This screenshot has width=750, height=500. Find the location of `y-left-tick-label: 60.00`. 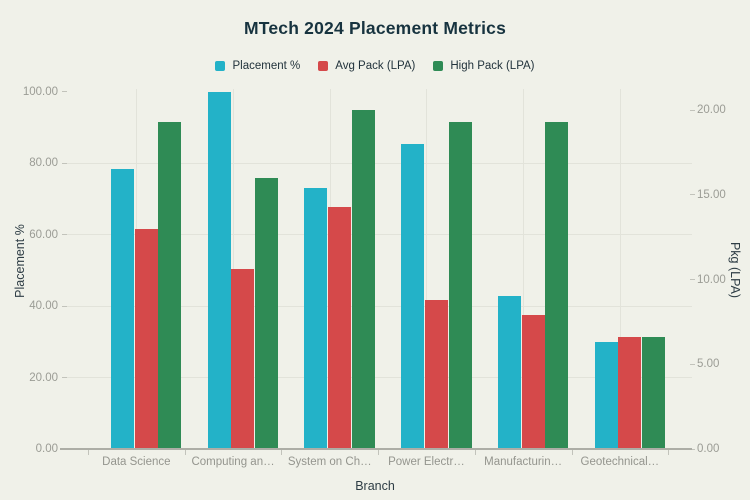

y-left-tick-label: 60.00 is located at coordinates (43, 234).